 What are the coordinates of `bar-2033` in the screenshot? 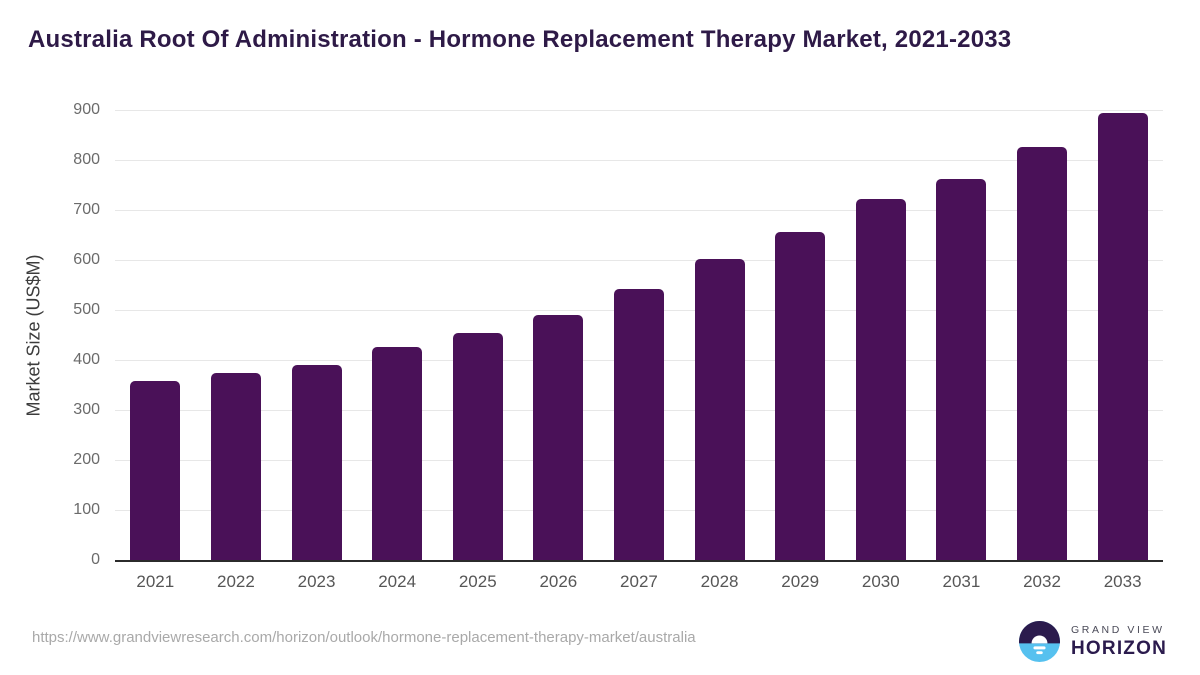 It's located at (1122, 336).